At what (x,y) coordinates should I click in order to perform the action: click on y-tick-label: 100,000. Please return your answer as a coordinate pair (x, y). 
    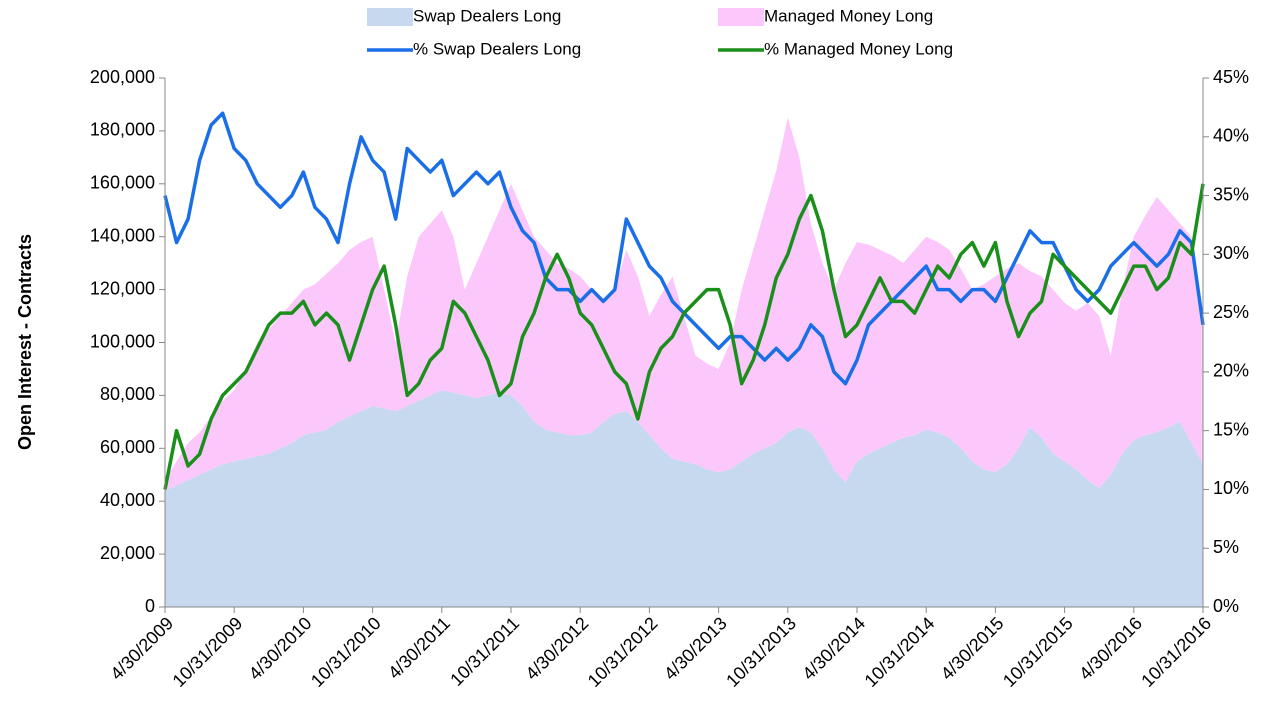
    Looking at the image, I should click on (122, 341).